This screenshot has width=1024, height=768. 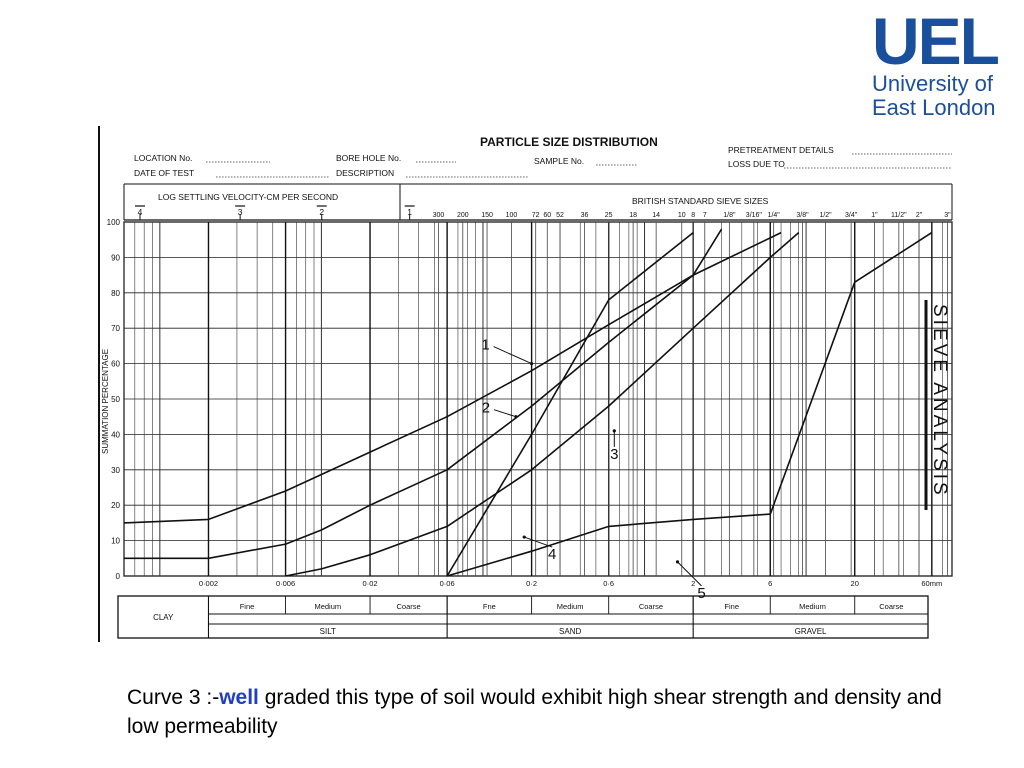 I want to click on y-tick-label: 80, so click(x=115, y=293).